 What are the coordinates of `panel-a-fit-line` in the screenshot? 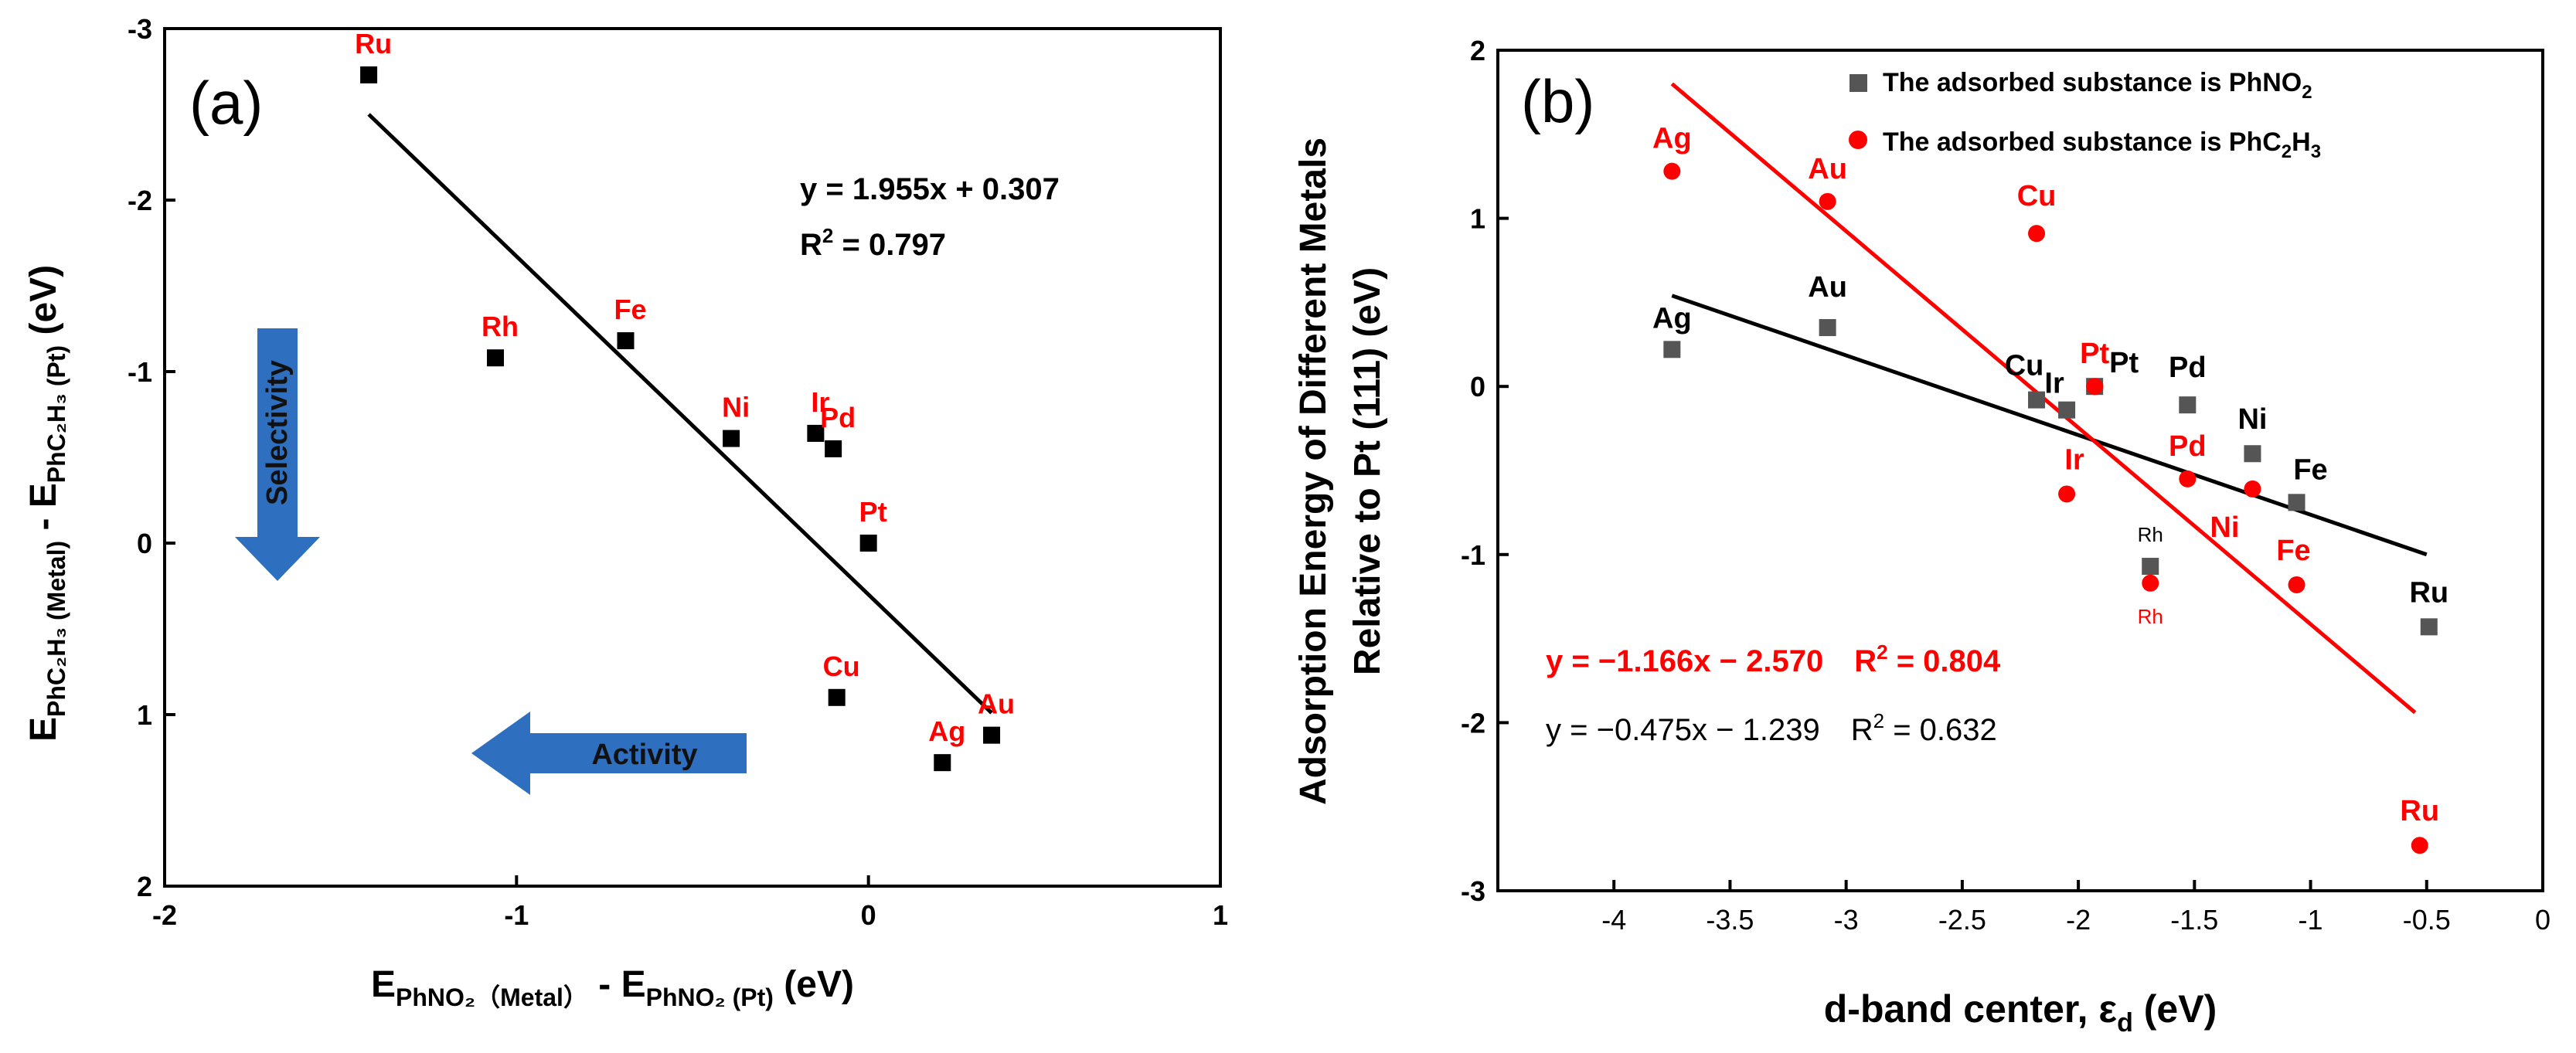 It's located at (680, 414).